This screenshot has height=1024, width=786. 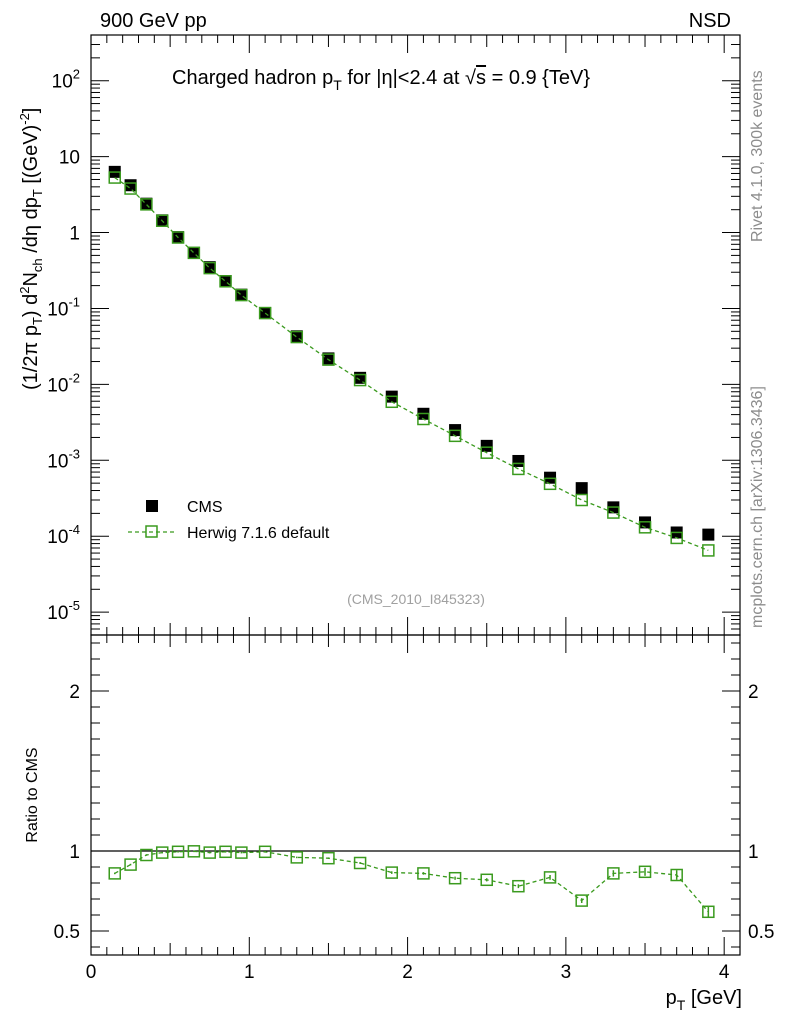 I want to click on x-tick-label: 1, so click(x=249, y=972).